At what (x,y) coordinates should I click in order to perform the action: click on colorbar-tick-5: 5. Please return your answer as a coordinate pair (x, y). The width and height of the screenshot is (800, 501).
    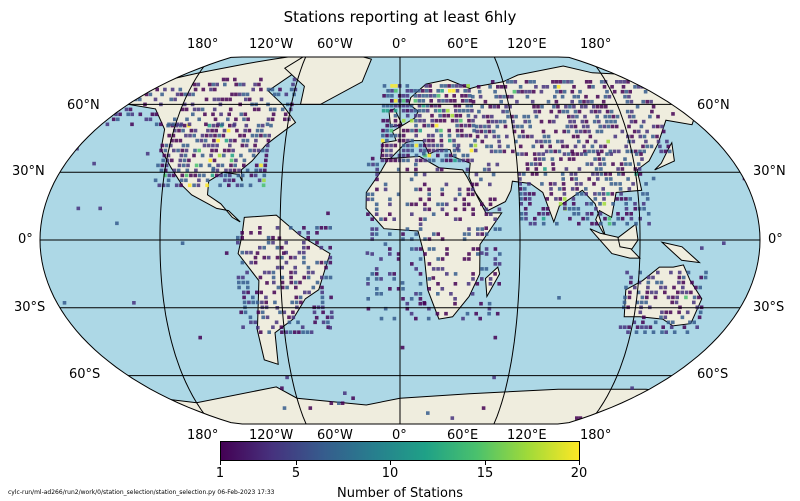
    Looking at the image, I should click on (296, 473).